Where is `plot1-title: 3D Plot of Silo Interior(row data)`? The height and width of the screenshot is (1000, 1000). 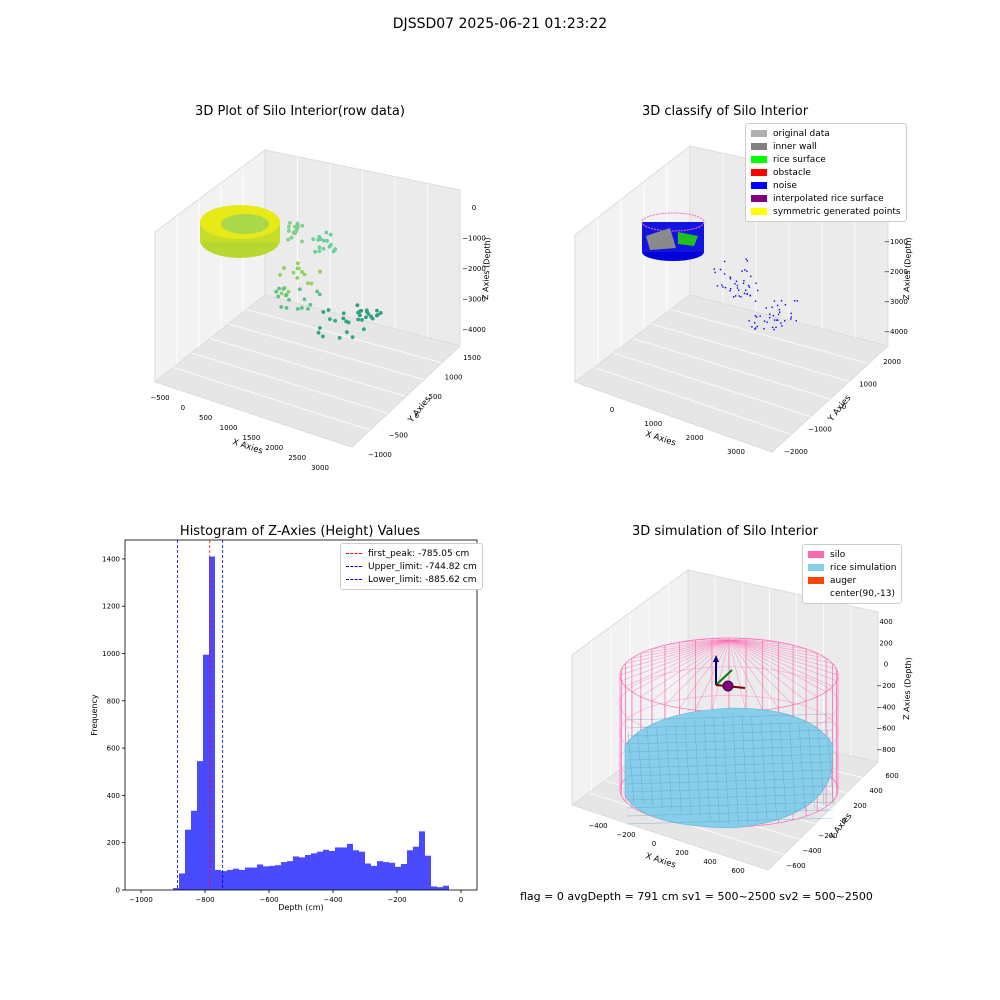 plot1-title: 3D Plot of Silo Interior(row data) is located at coordinates (300, 111).